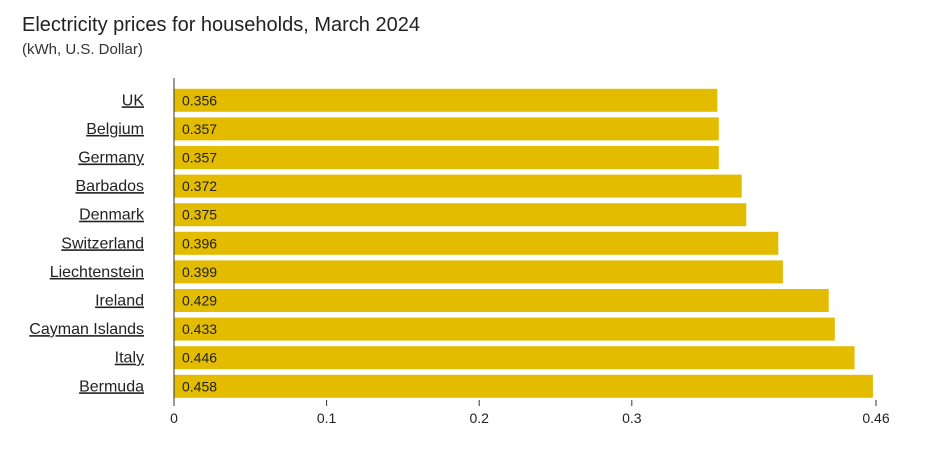 The height and width of the screenshot is (458, 940). Describe the element at coordinates (199, 329) in the screenshot. I see `data-label: 0.433` at that location.